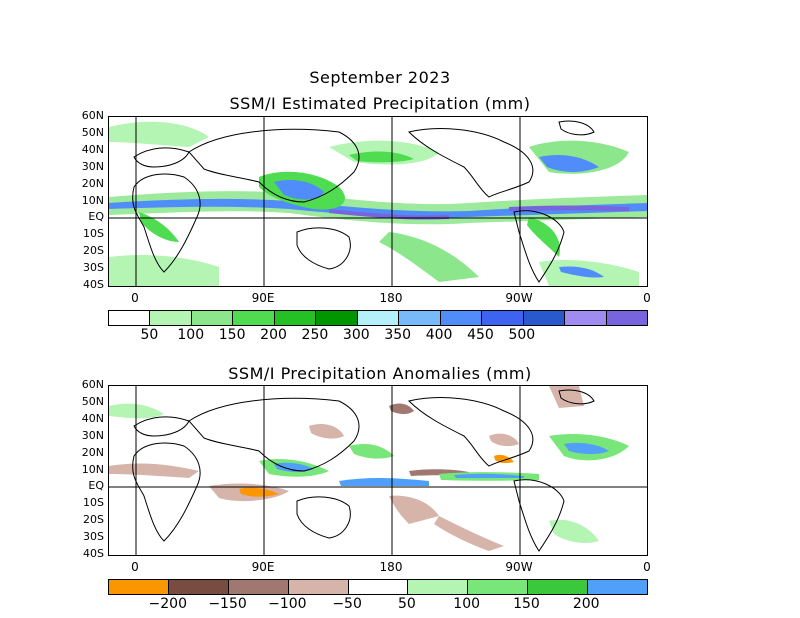 The height and width of the screenshot is (618, 800). Describe the element at coordinates (227, 604) in the screenshot. I see `colorbar-label: −150` at that location.